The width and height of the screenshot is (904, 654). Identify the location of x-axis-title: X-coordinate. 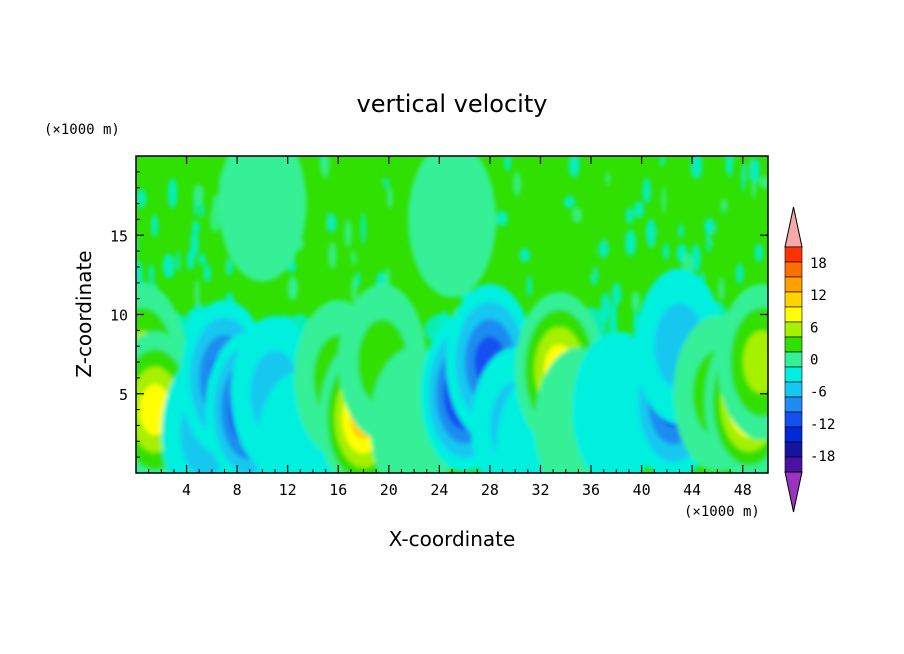
(452, 539).